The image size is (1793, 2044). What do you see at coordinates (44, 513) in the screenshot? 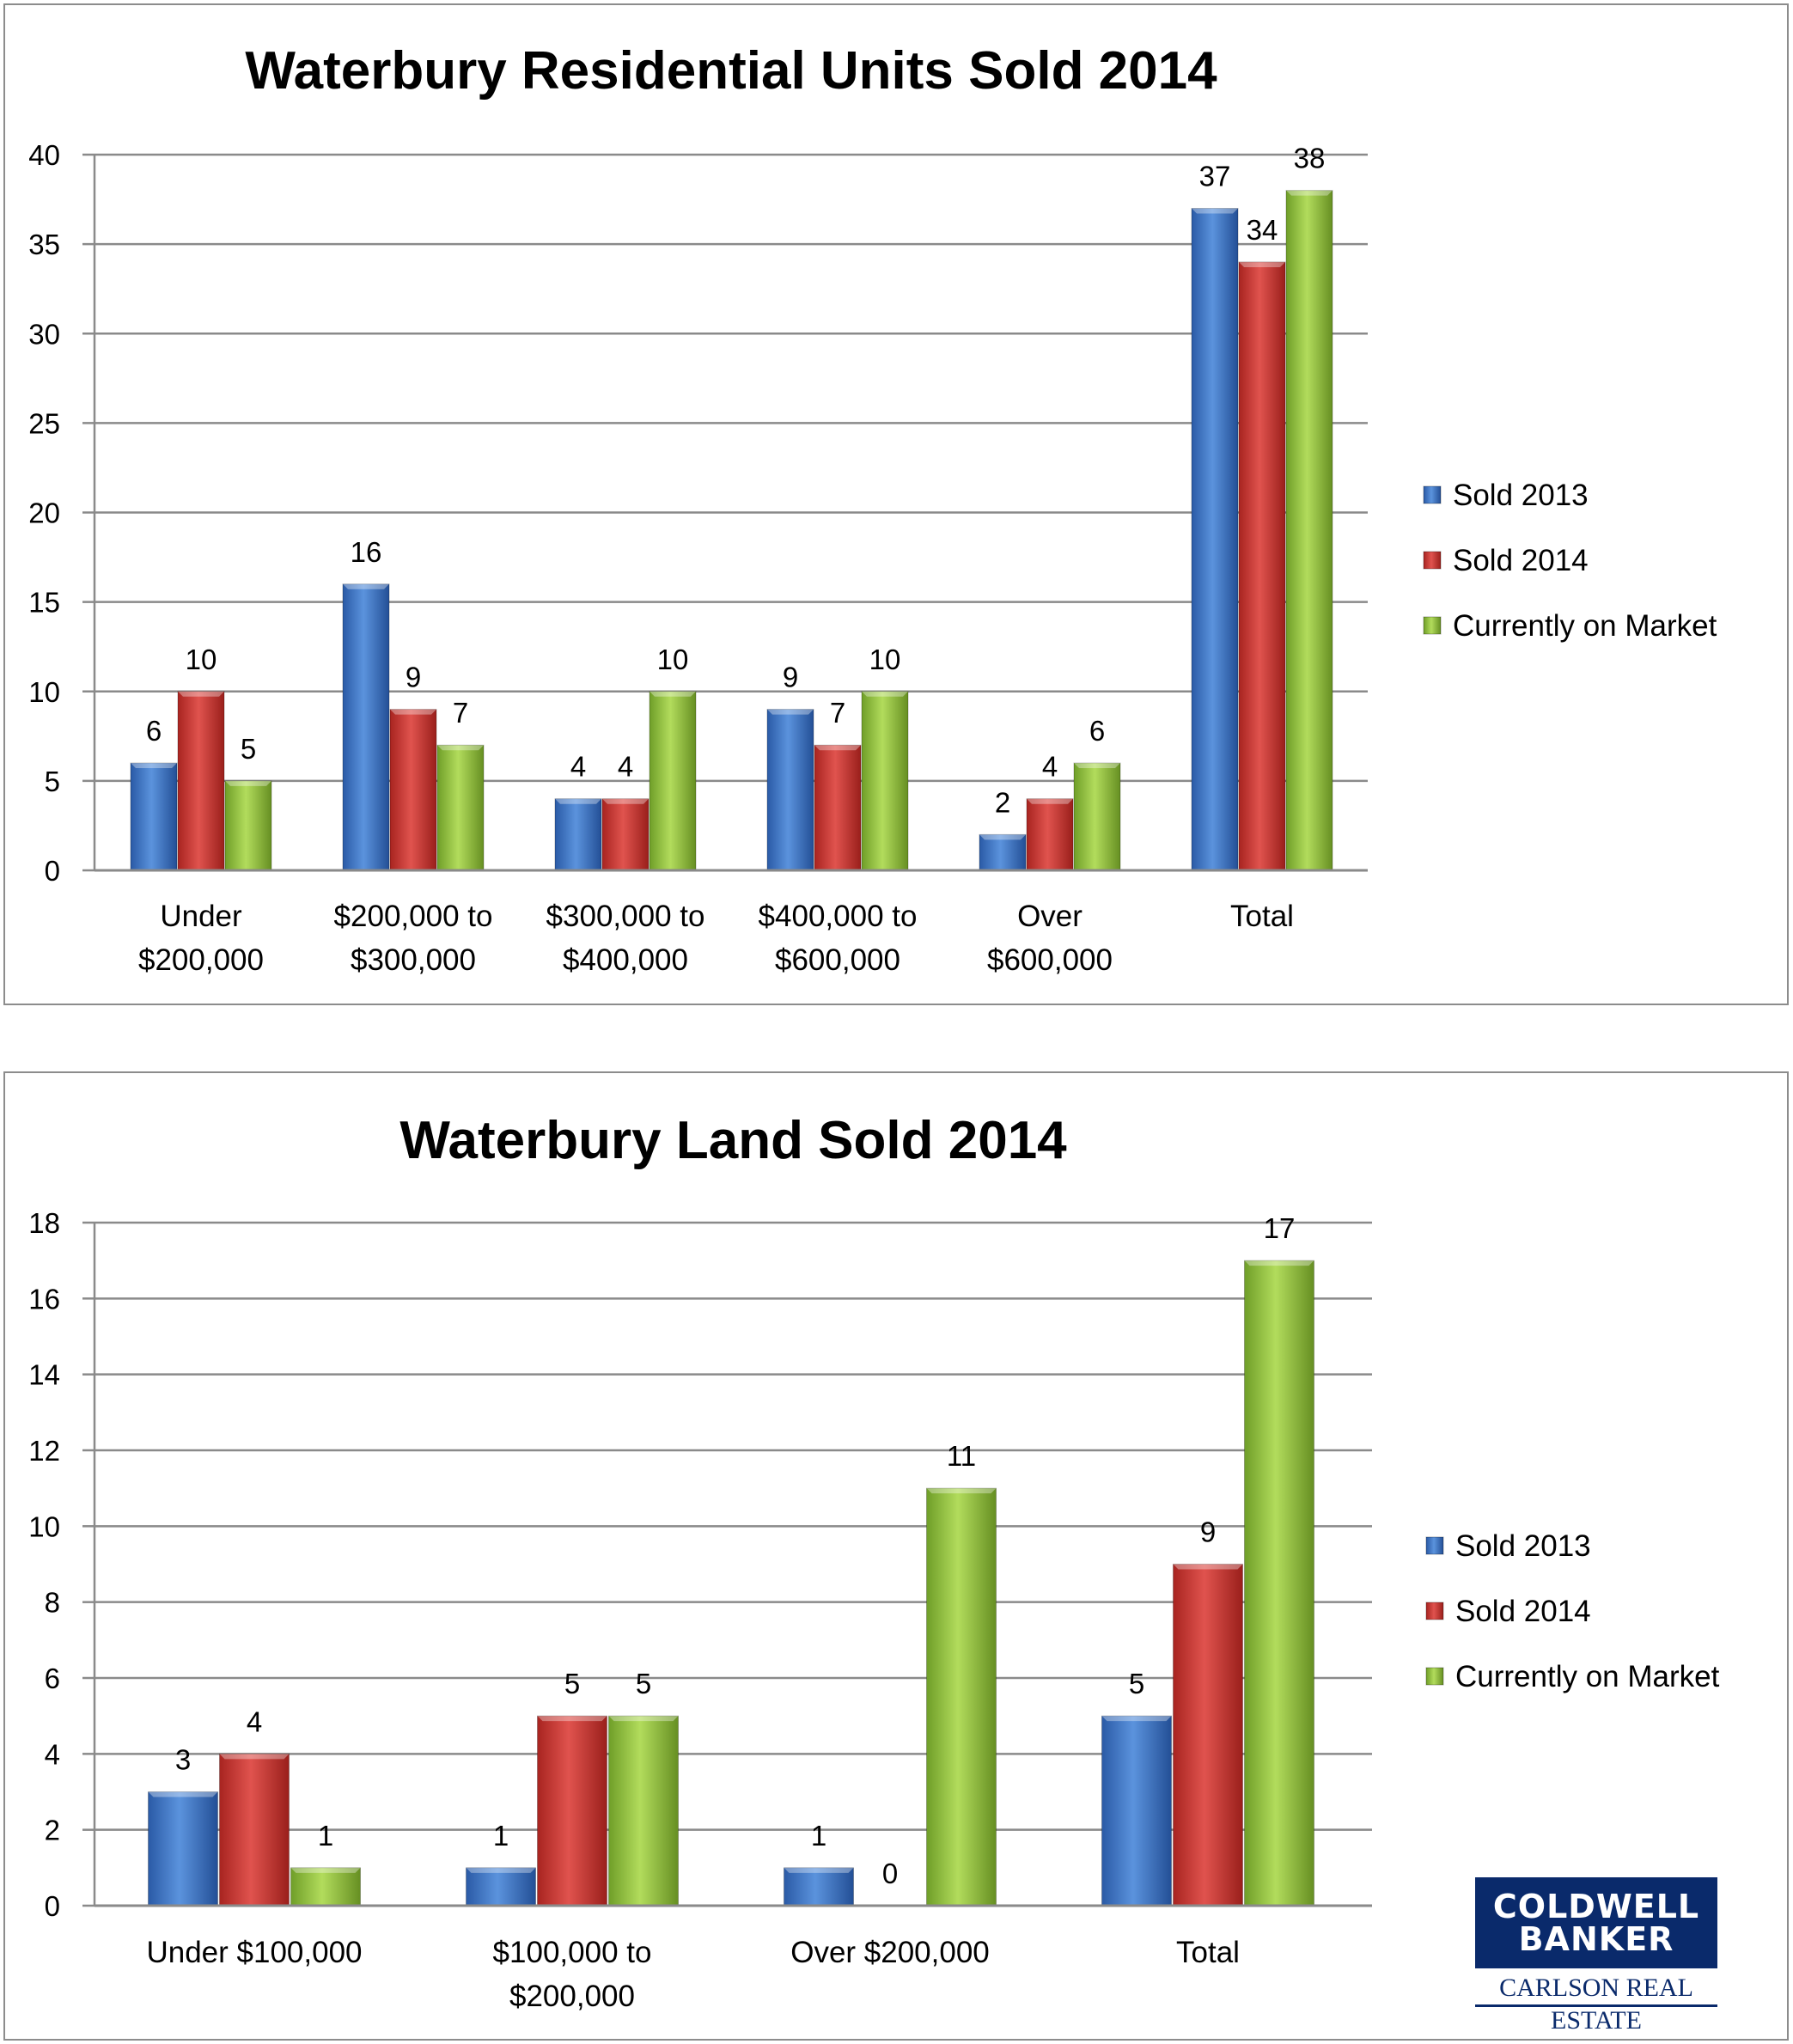
I see `y-tick-label: 20` at bounding box center [44, 513].